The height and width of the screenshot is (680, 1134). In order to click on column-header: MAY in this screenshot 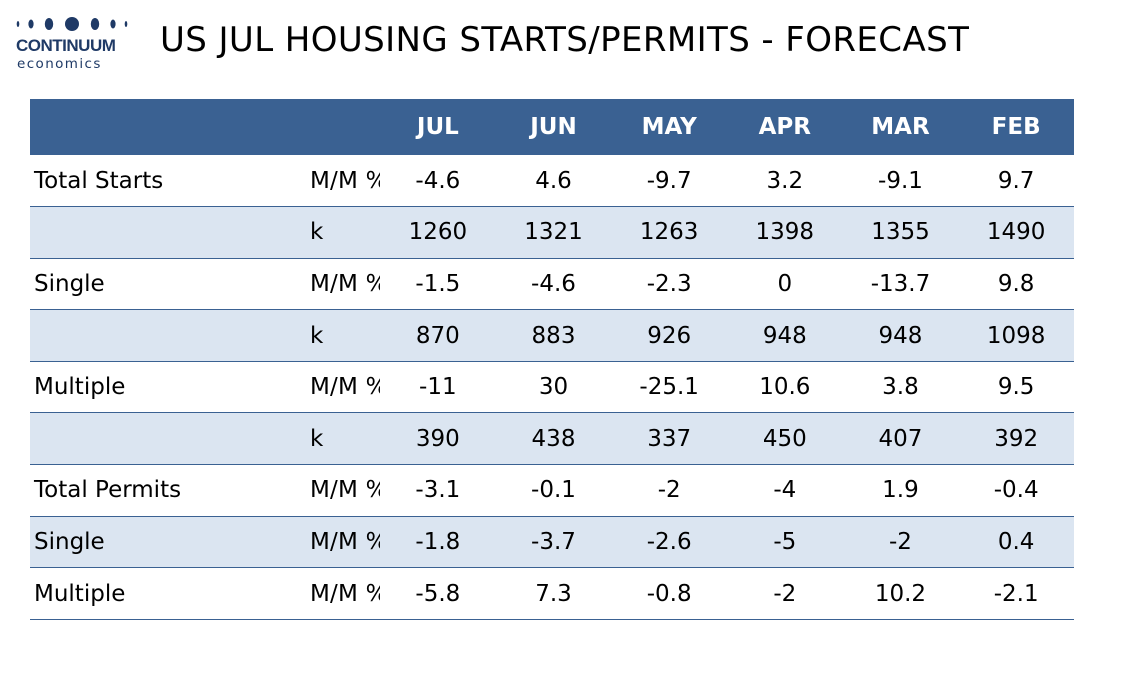, I will do `click(669, 127)`.